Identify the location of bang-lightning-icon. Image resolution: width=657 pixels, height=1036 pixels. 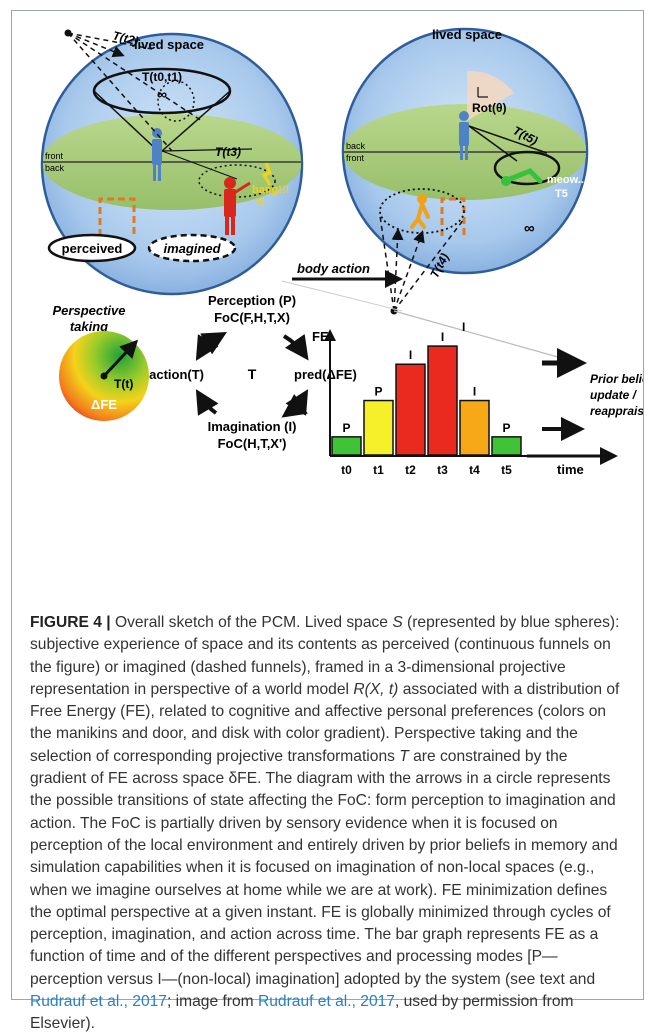
(266, 174).